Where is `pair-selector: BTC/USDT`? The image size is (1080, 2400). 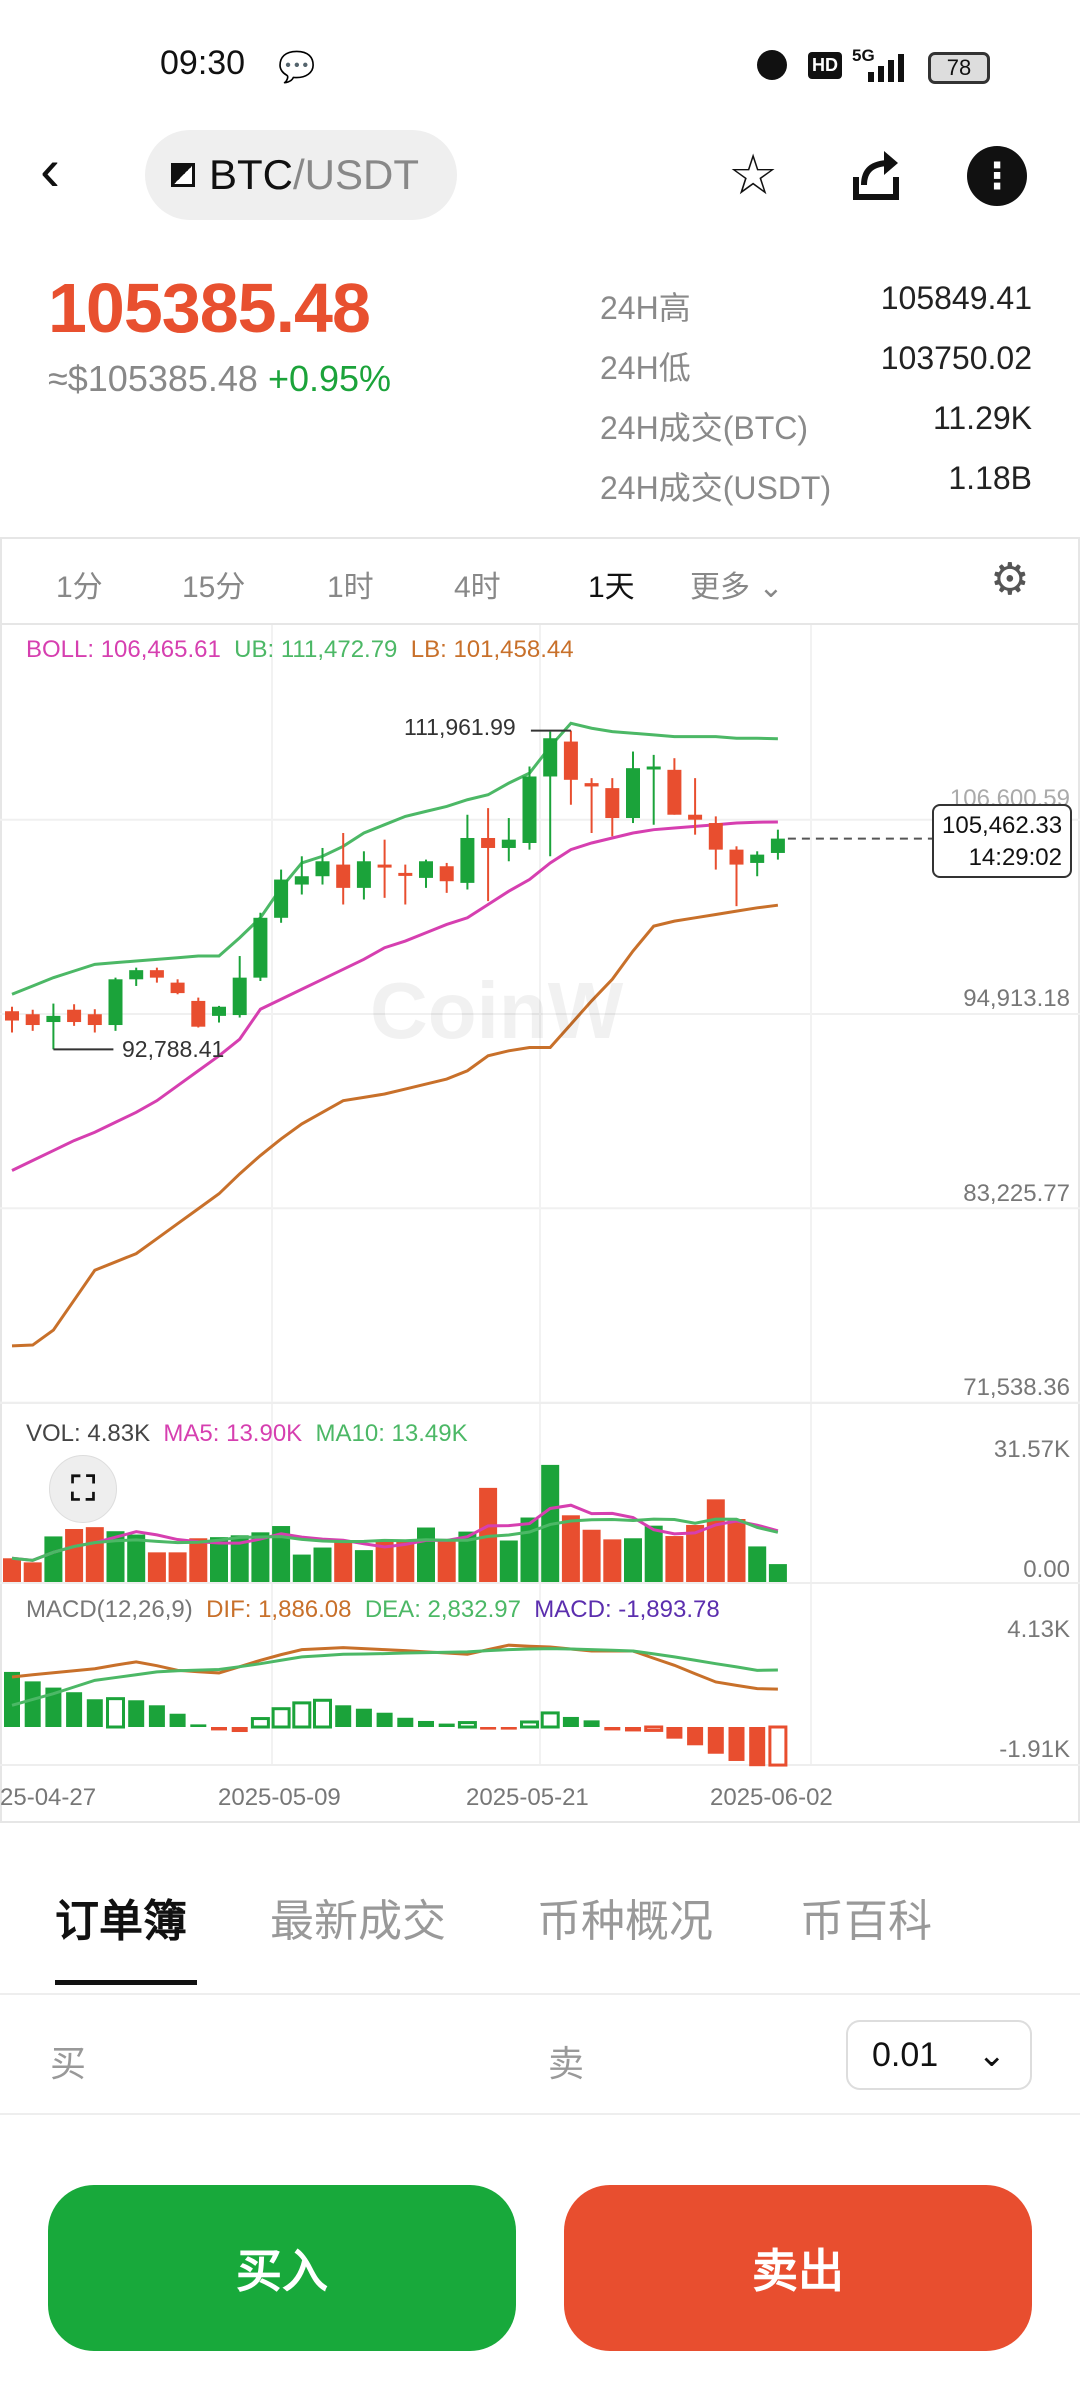 pair-selector: BTC/USDT is located at coordinates (301, 175).